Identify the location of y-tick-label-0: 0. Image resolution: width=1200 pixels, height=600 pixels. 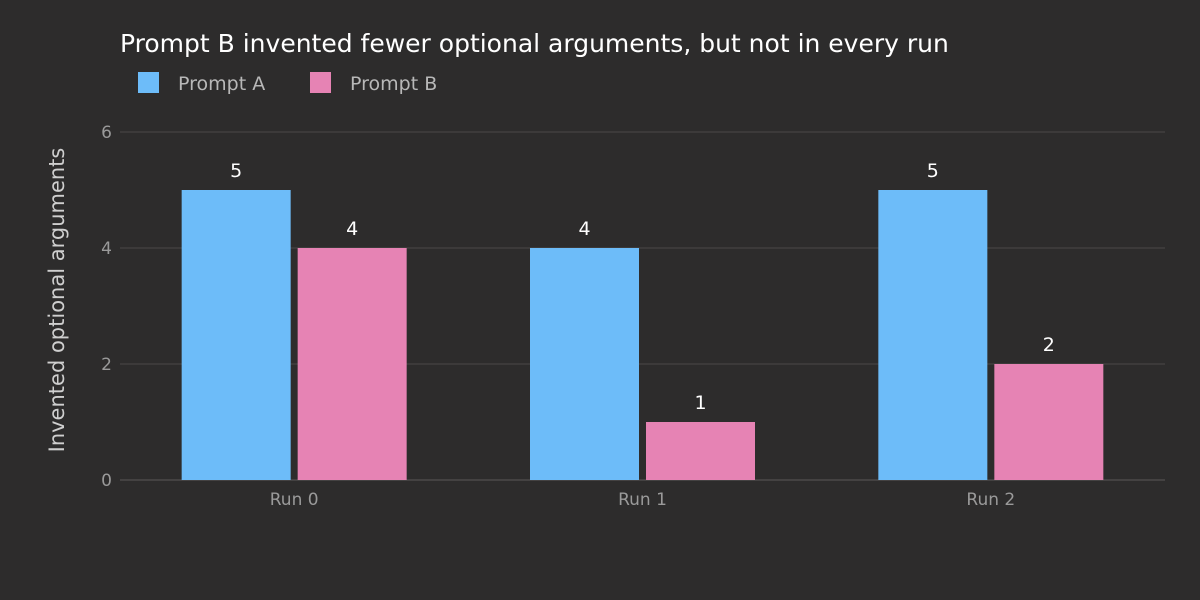
(106, 481).